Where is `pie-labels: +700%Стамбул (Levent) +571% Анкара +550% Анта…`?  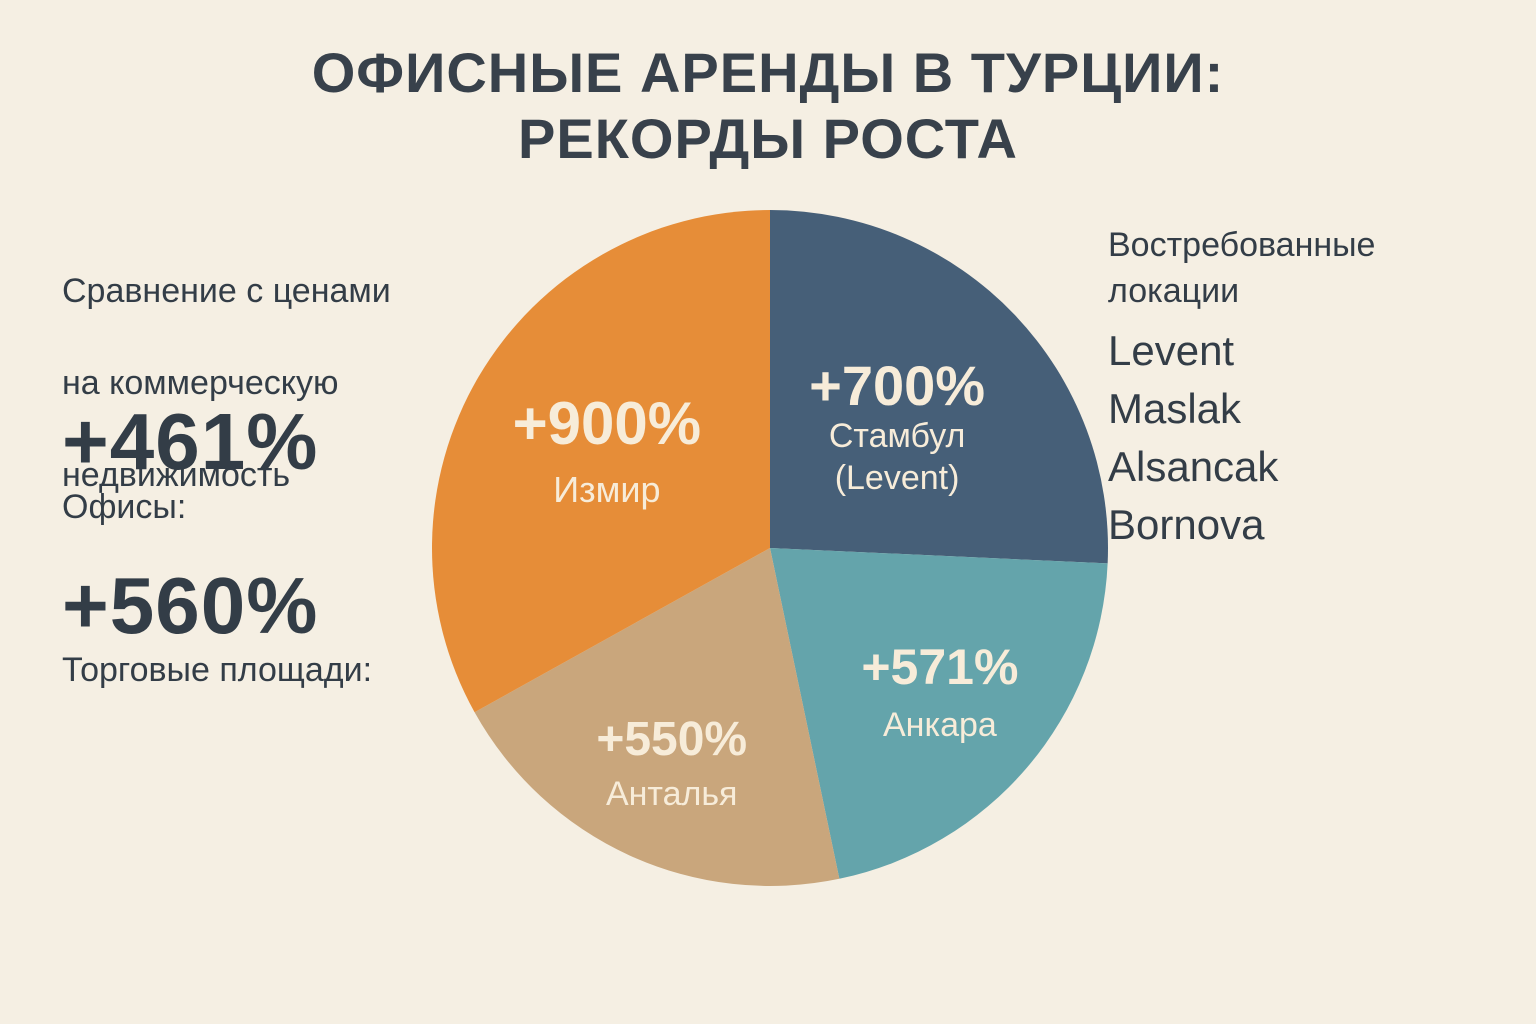
pie-labels: +700%Стамбул (Levent) +571% Анкара +550% Анта… is located at coordinates (766, 583).